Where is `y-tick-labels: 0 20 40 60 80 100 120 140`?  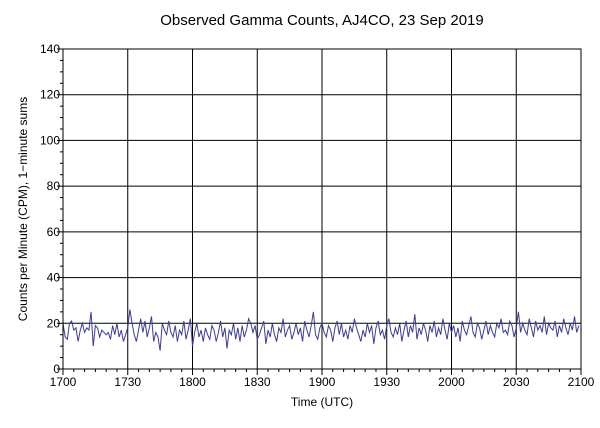
y-tick-labels: 0 20 40 60 80 100 120 140 is located at coordinates (50, 209).